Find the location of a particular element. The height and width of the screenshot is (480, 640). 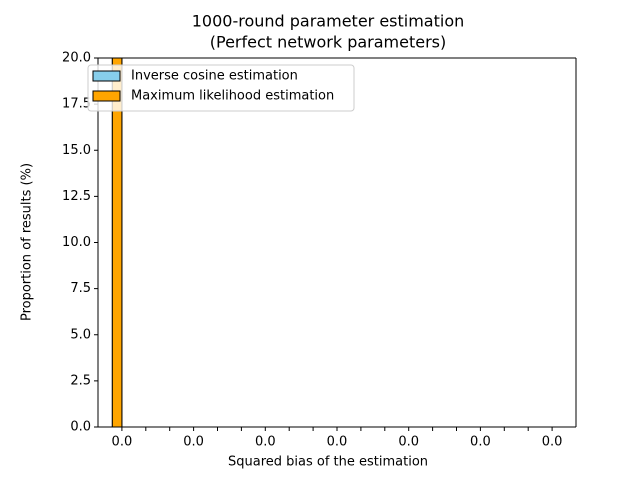

chart-title: 1000-round parameter estimation is located at coordinates (328, 21).